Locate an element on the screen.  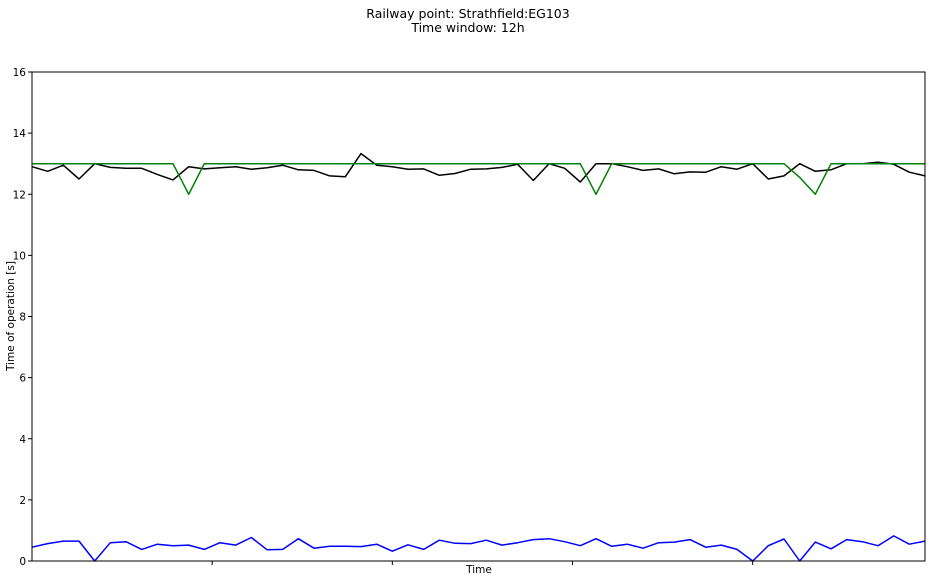
y-tick-label: 8 is located at coordinates (22, 318).